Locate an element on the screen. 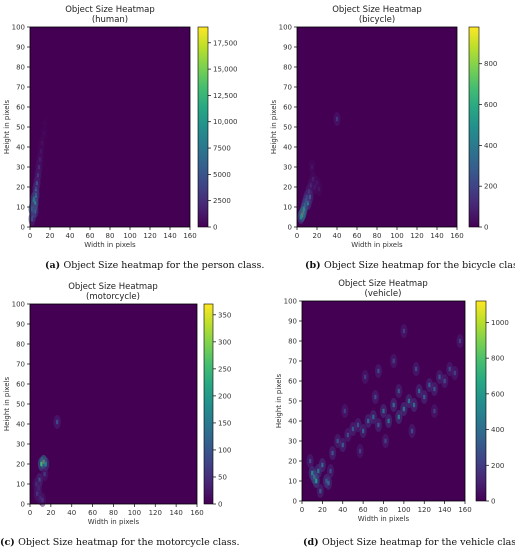  chart-title-motorcycle: Object Size Heatmap is located at coordinates (113, 287).